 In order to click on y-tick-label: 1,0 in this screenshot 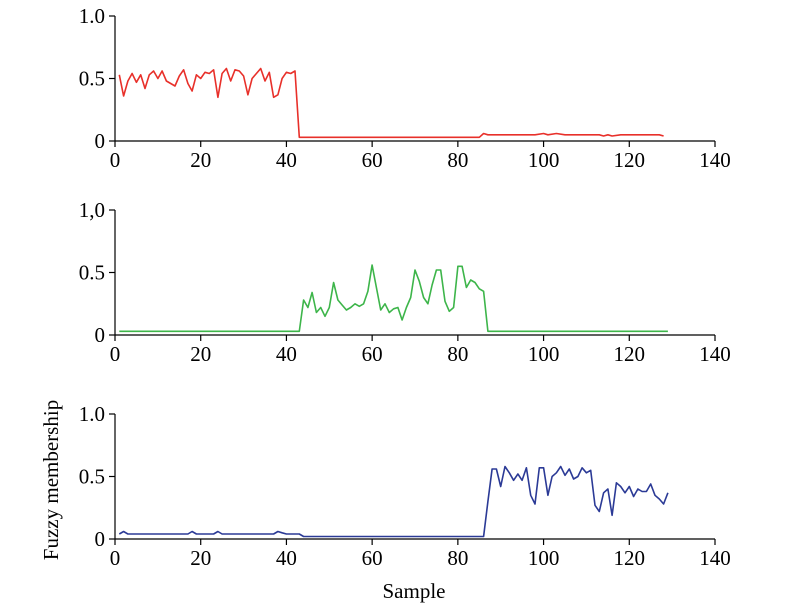, I will do `click(92, 210)`.